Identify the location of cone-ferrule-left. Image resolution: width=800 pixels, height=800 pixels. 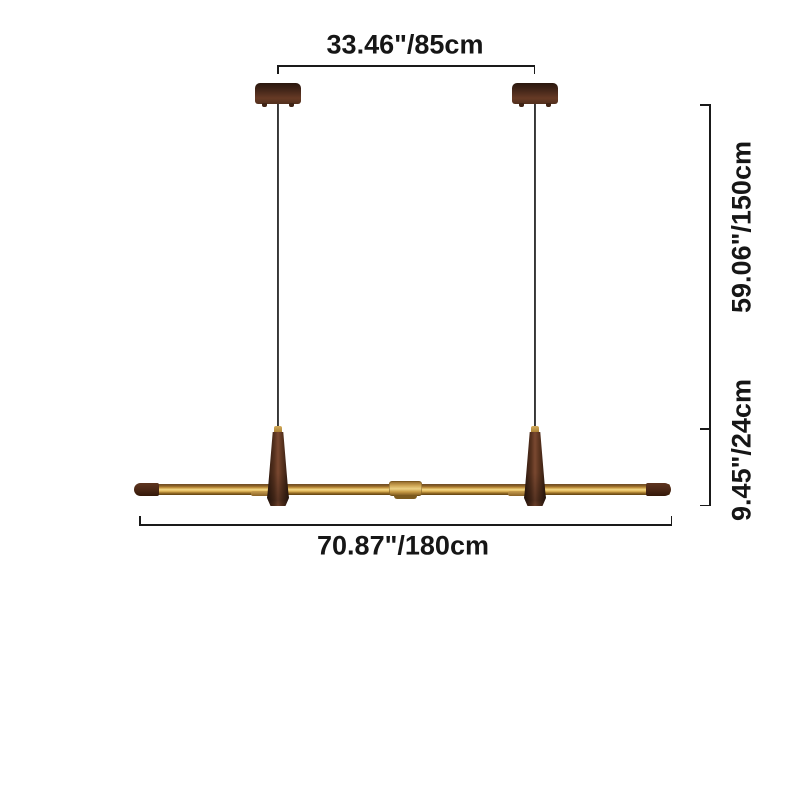
(278, 429).